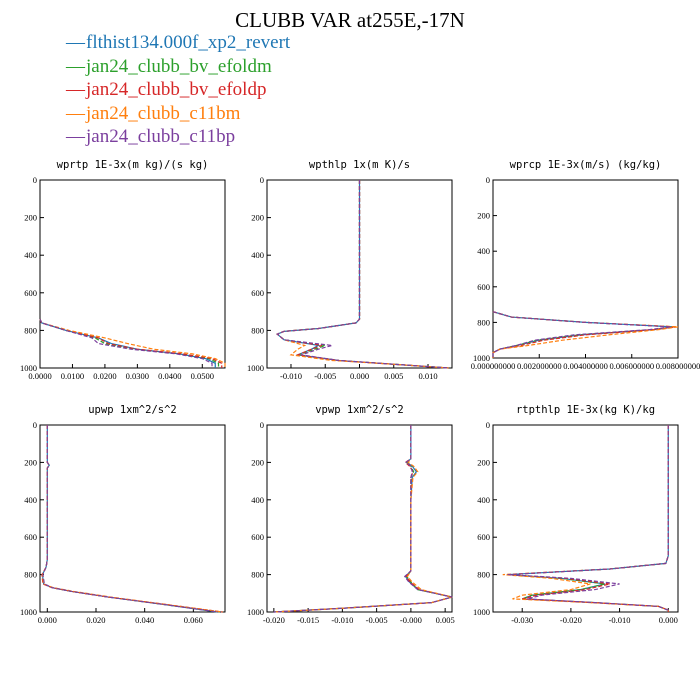  I want to click on x-tick-label: 0.0500, so click(202, 376).